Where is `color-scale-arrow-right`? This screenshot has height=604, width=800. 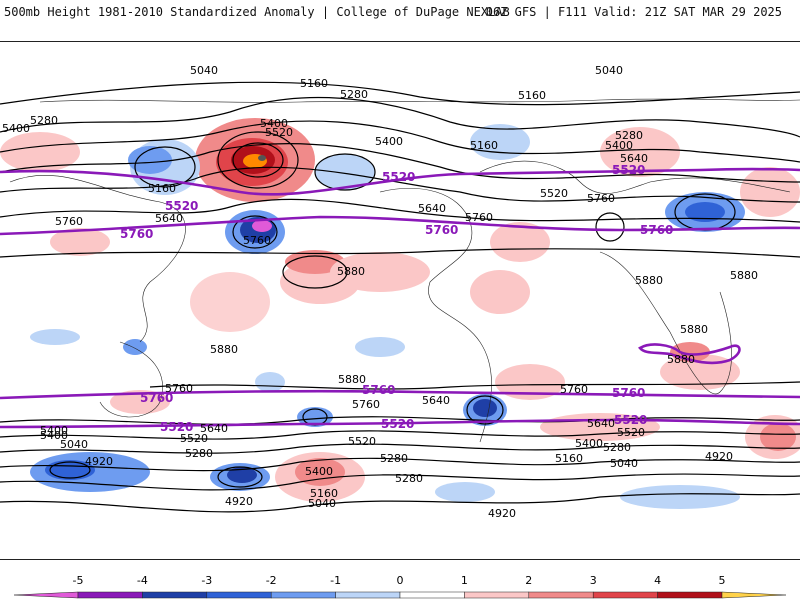
color-scale-arrow-right is located at coordinates (754, 595).